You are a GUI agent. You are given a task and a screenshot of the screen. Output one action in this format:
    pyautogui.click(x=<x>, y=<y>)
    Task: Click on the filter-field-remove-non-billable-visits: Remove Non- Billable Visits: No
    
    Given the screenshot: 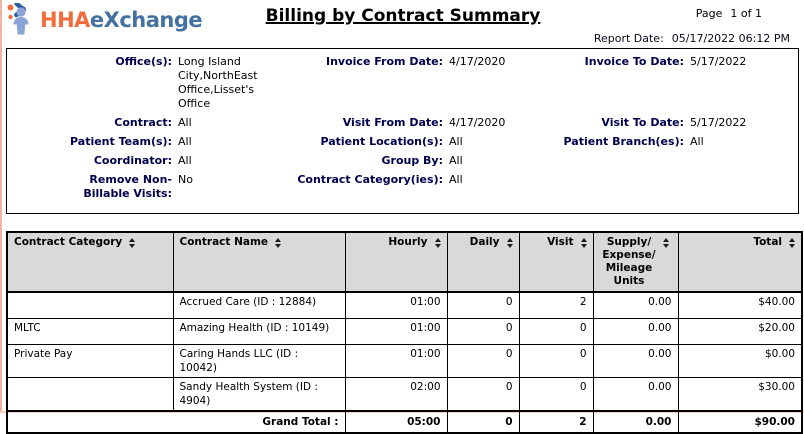 What is the action you would take?
    pyautogui.click(x=145, y=187)
    